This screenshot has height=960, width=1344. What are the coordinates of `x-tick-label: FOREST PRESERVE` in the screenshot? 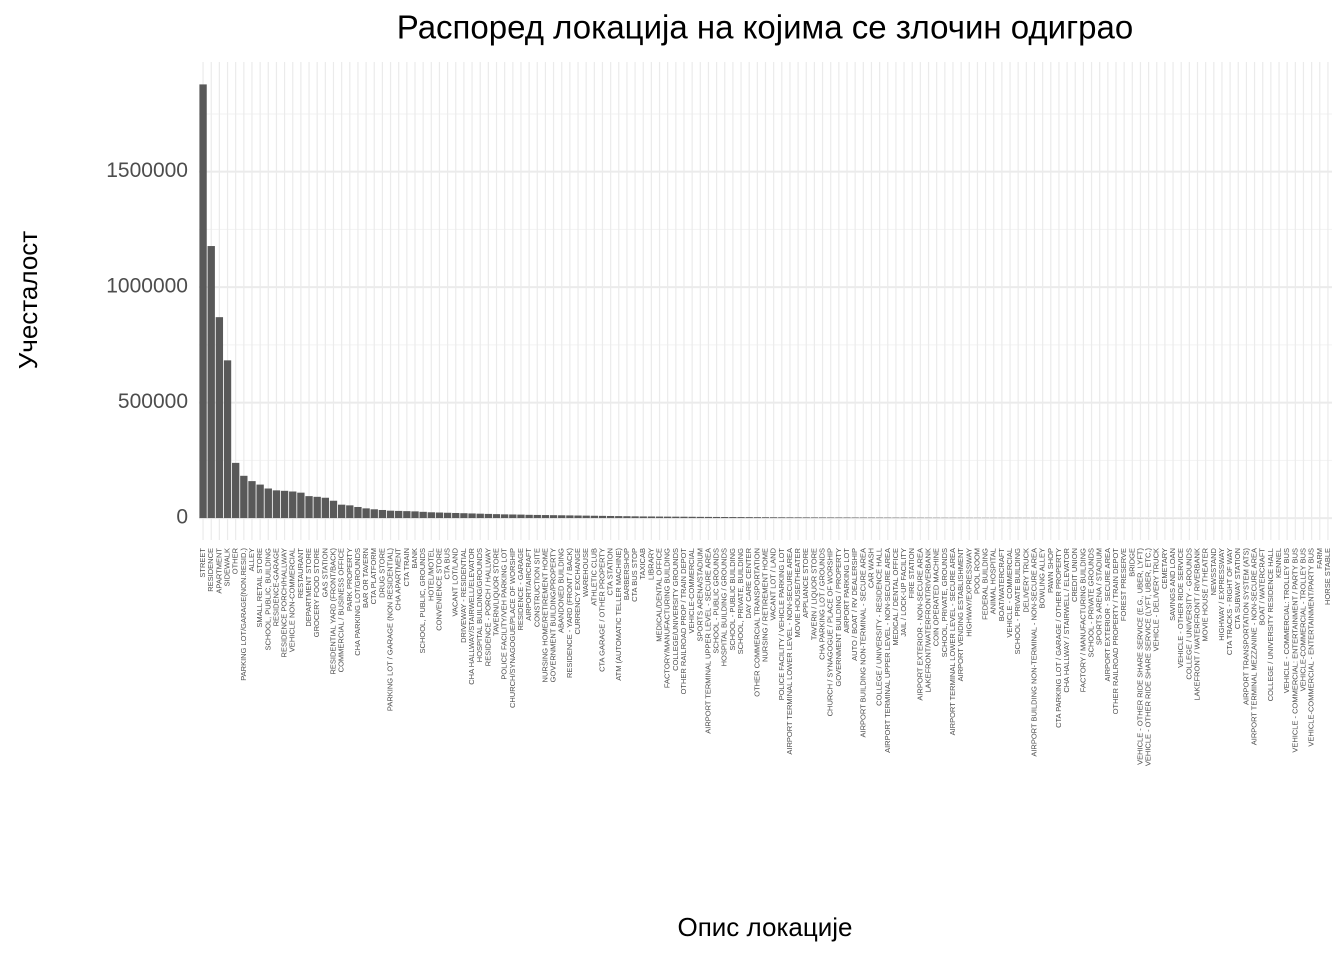 It's located at (1123, 584).